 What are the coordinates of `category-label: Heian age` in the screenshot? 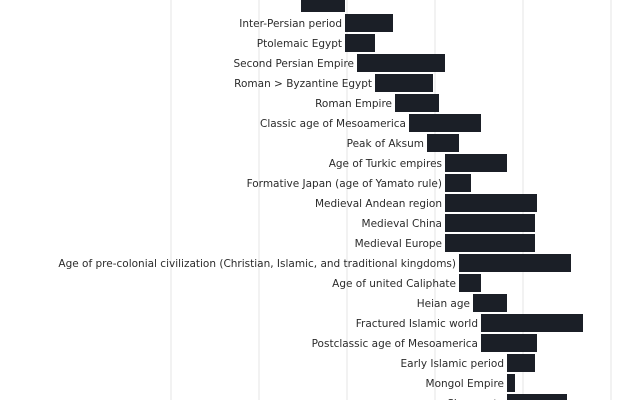 It's located at (443, 304).